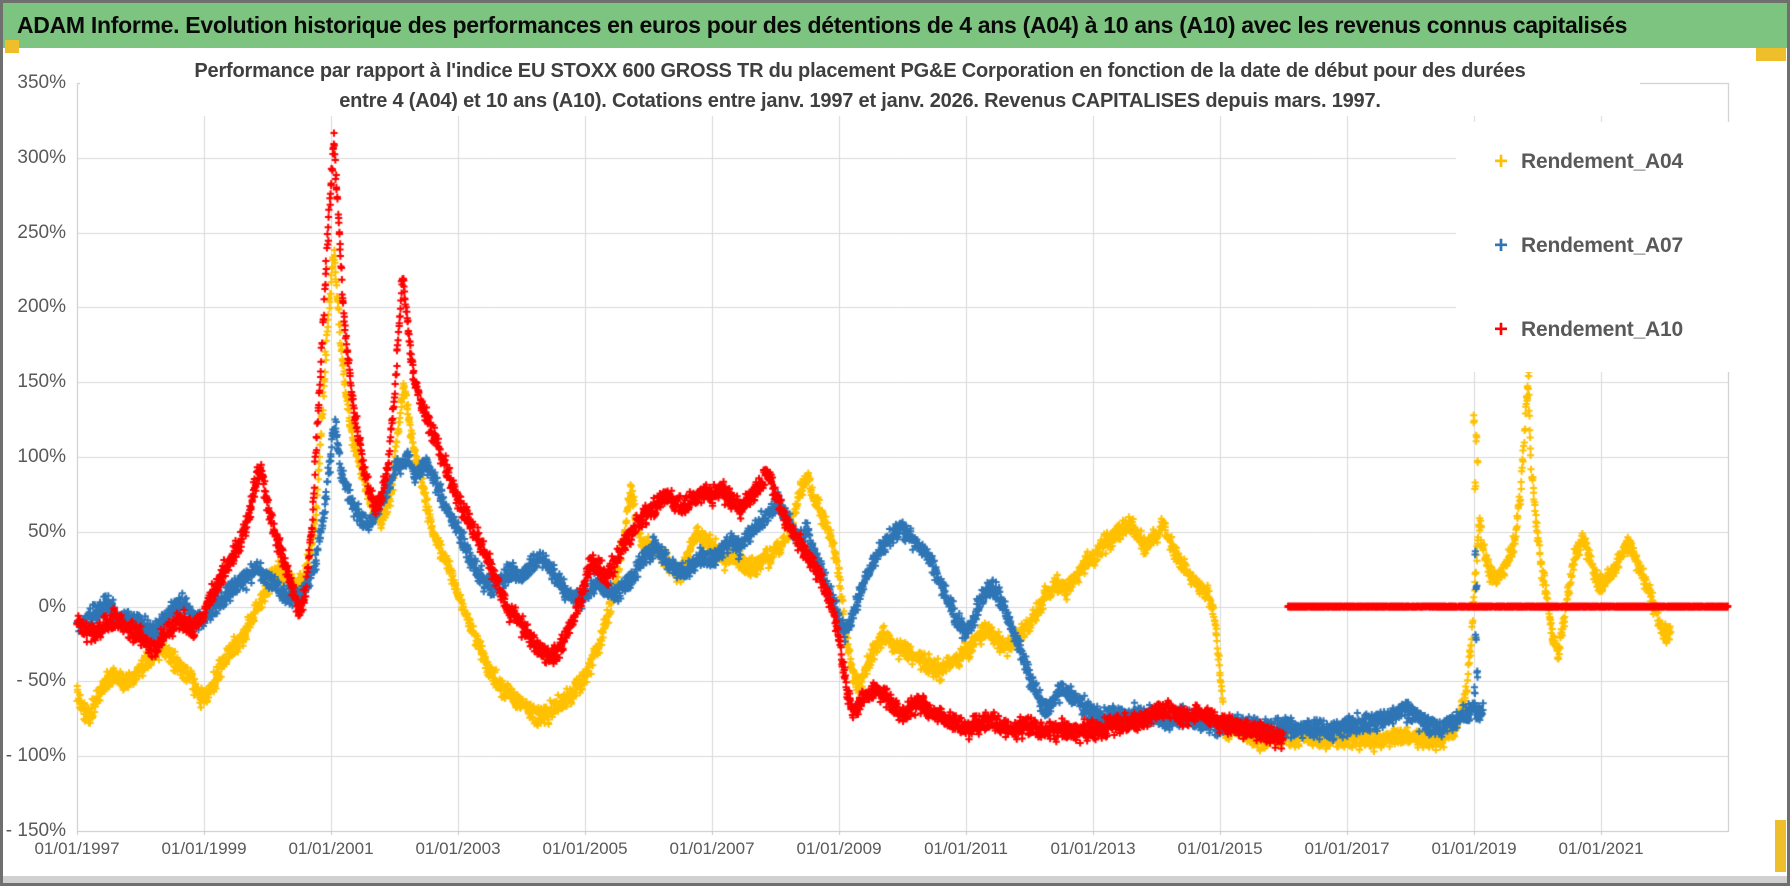 The width and height of the screenshot is (1790, 886). Describe the element at coordinates (1602, 329) in the screenshot. I see `legend-label-a10: Rendement_A10` at that location.